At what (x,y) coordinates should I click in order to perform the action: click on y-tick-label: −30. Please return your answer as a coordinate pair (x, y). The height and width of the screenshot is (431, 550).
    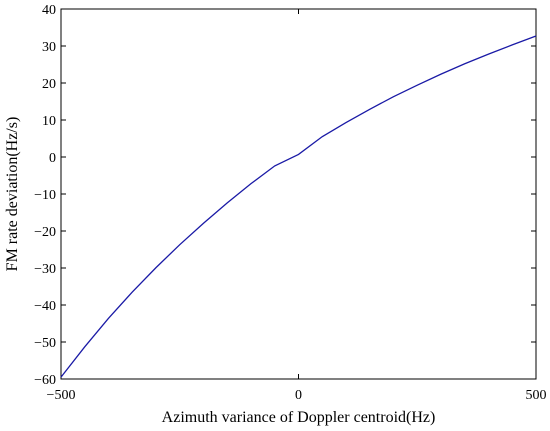
    Looking at the image, I should click on (45, 269).